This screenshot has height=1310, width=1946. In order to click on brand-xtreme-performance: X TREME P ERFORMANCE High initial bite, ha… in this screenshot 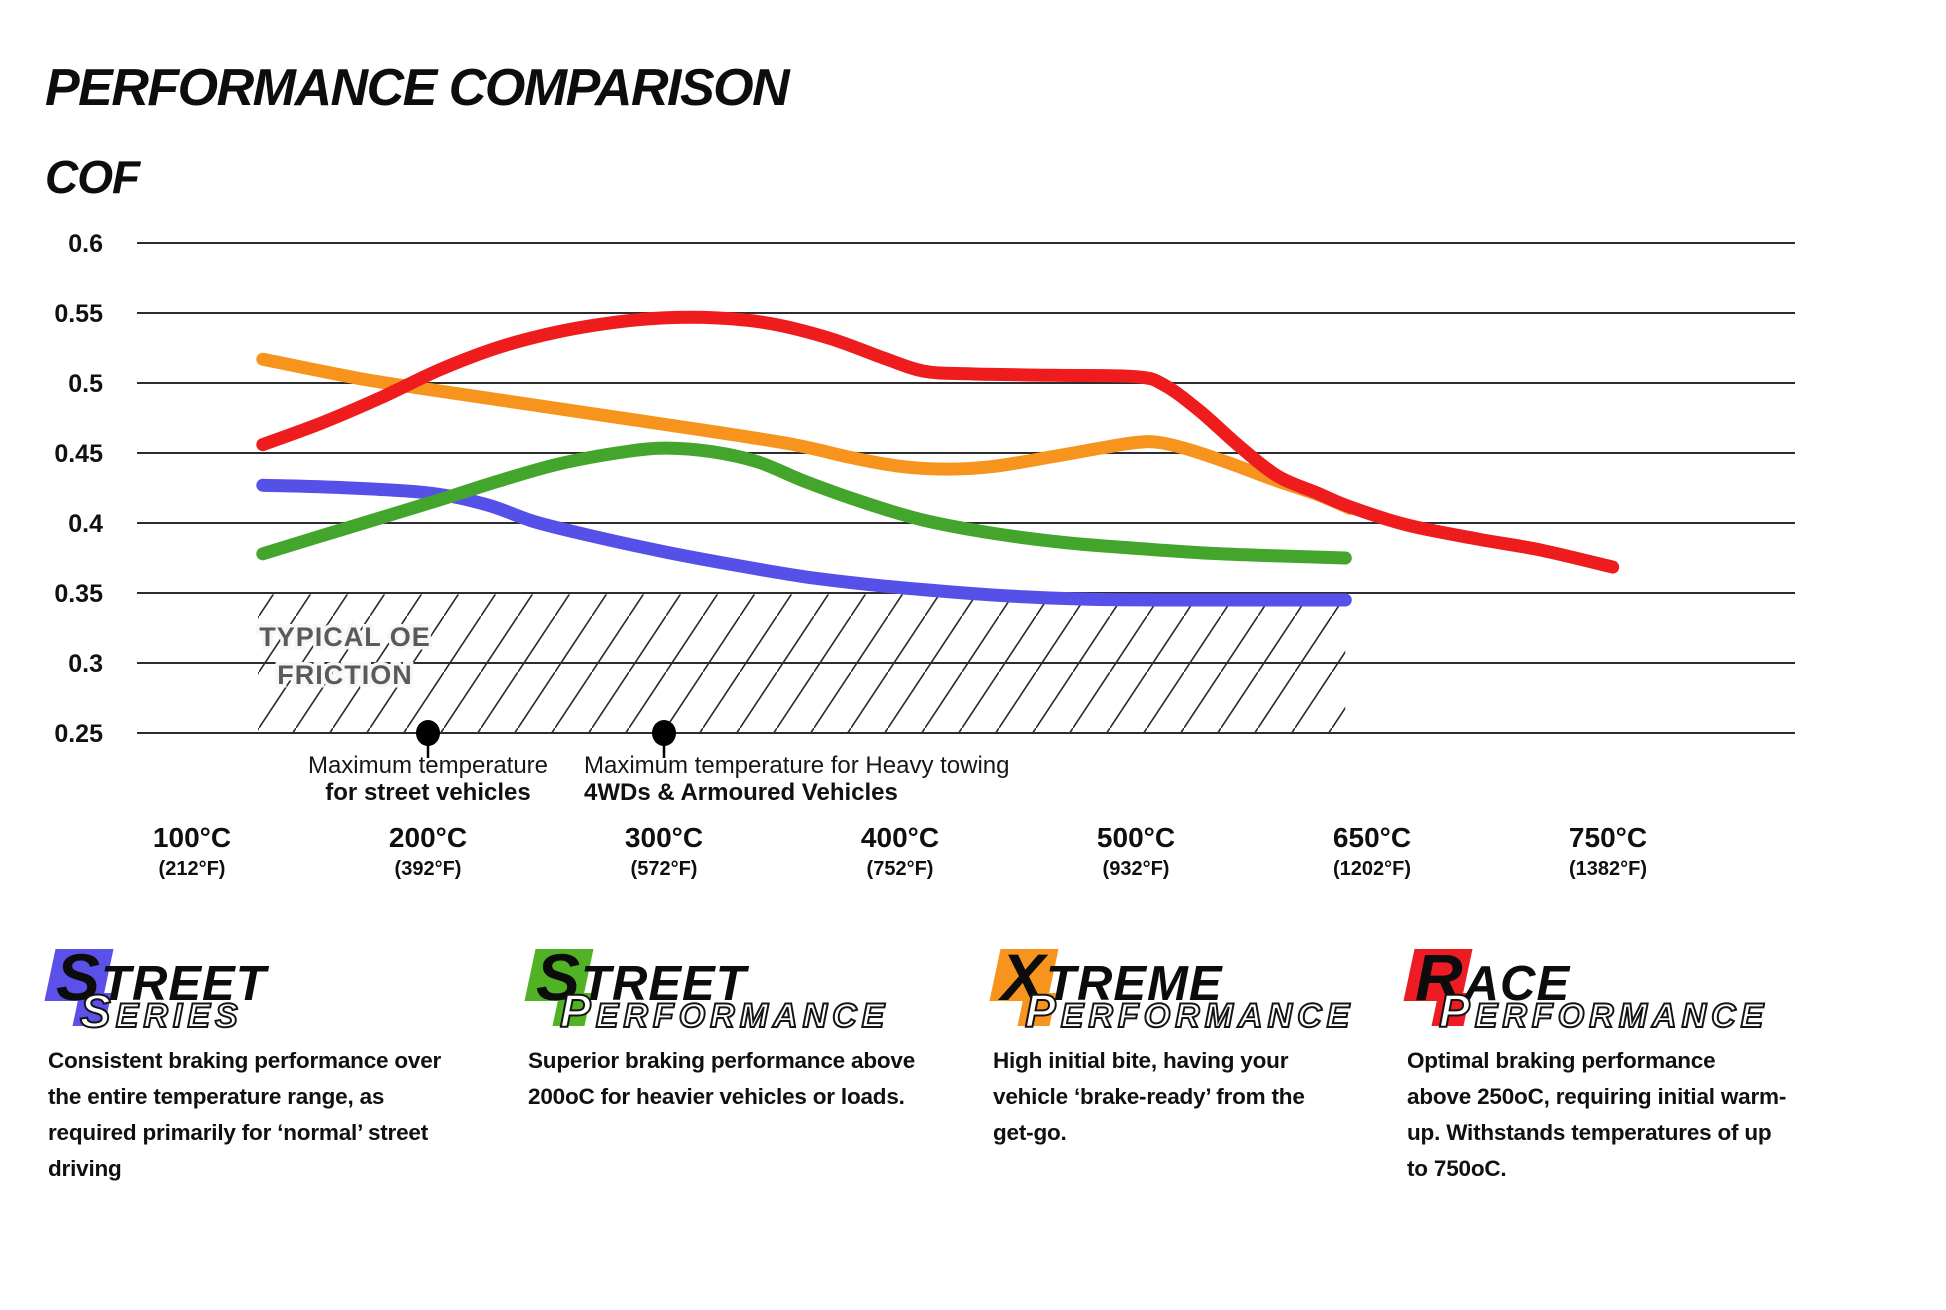, I will do `click(1226, 1092)`.